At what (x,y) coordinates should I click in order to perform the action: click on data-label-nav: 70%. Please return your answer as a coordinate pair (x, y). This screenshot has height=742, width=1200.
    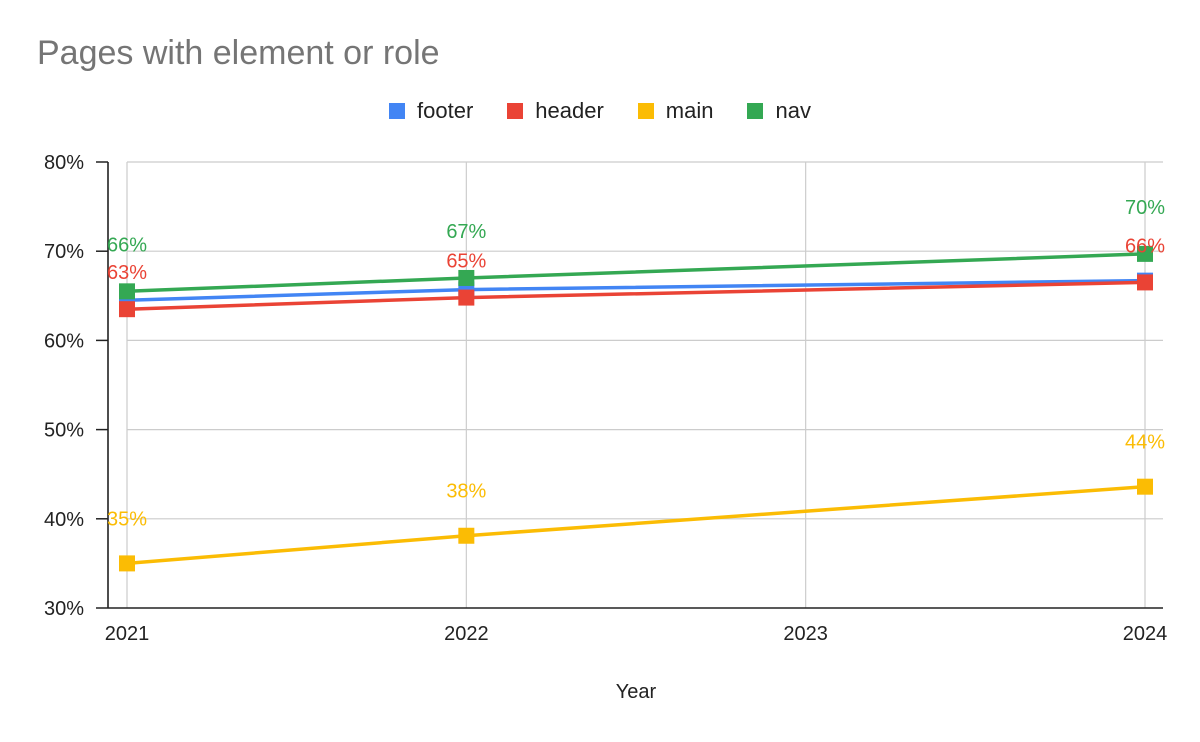
    Looking at the image, I should click on (1145, 208).